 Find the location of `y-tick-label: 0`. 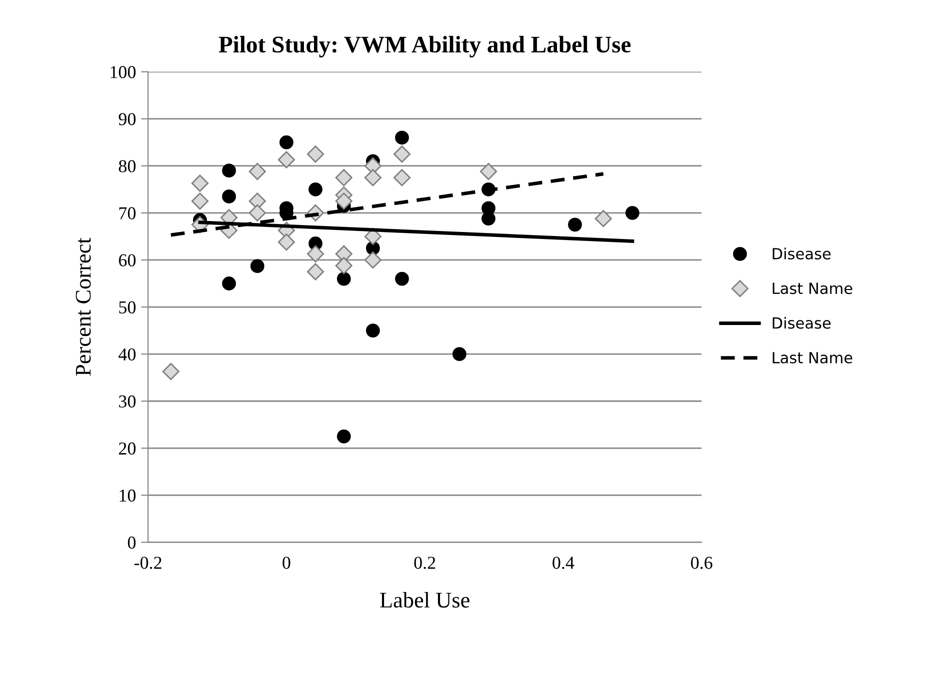

y-tick-label: 0 is located at coordinates (132, 542).